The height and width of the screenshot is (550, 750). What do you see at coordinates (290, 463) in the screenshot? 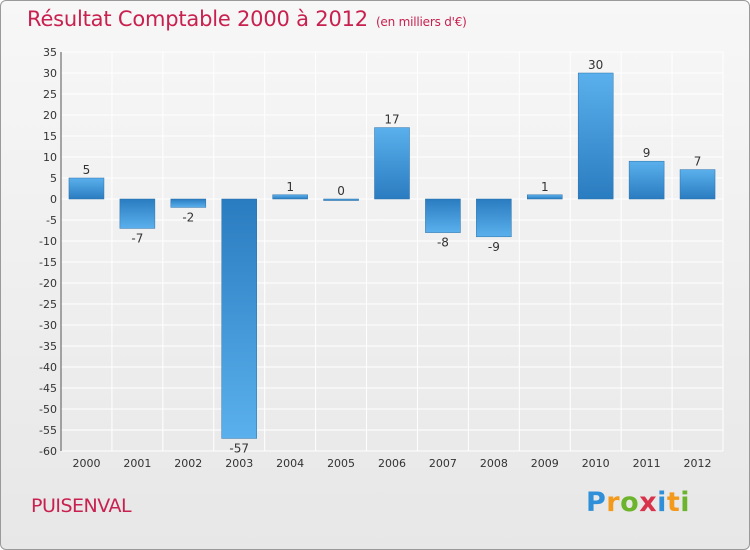
I see `x-tick-label: 2004` at bounding box center [290, 463].